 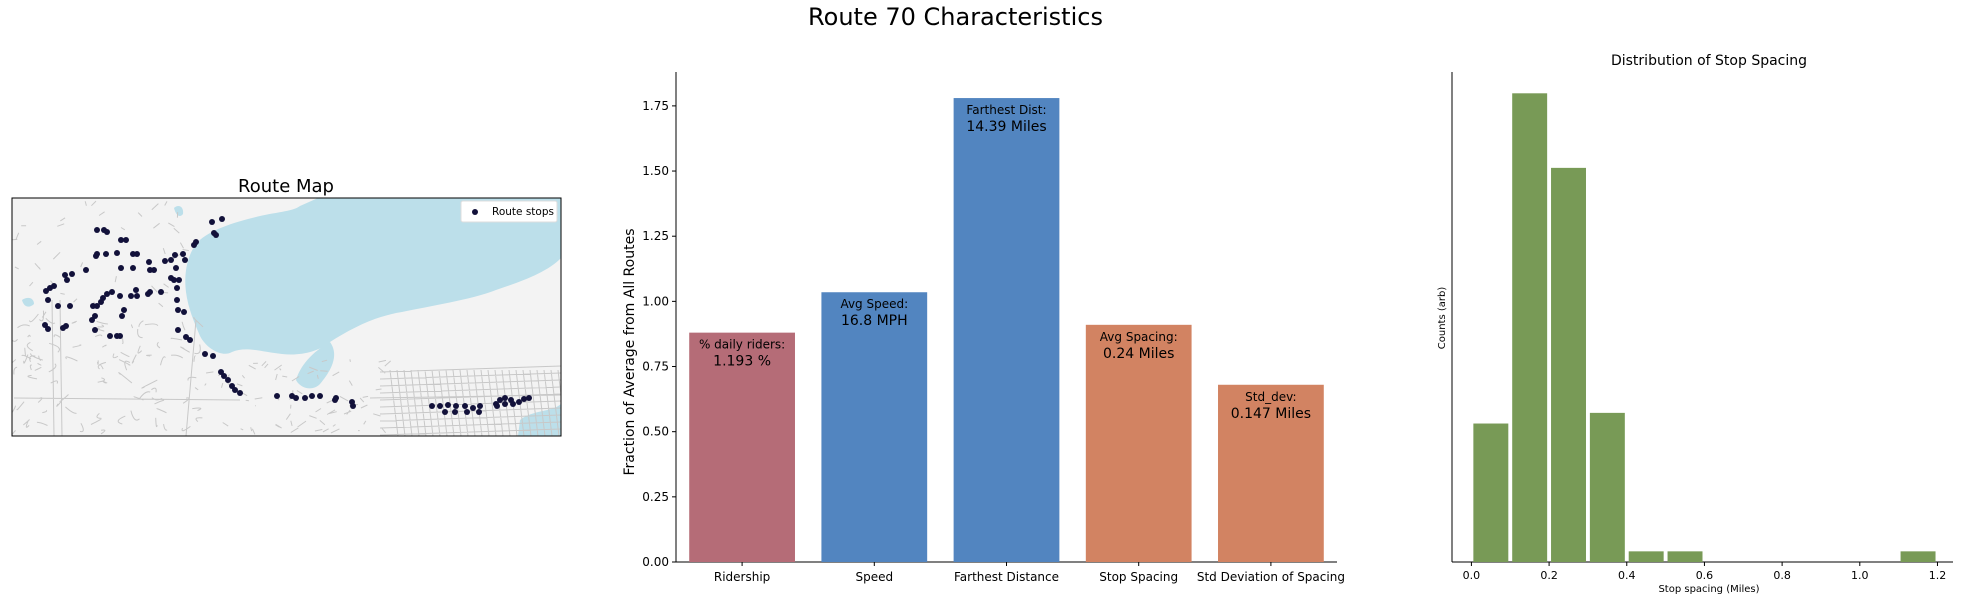 I want to click on histogram-xtick-label: 0.4, so click(x=1627, y=575).